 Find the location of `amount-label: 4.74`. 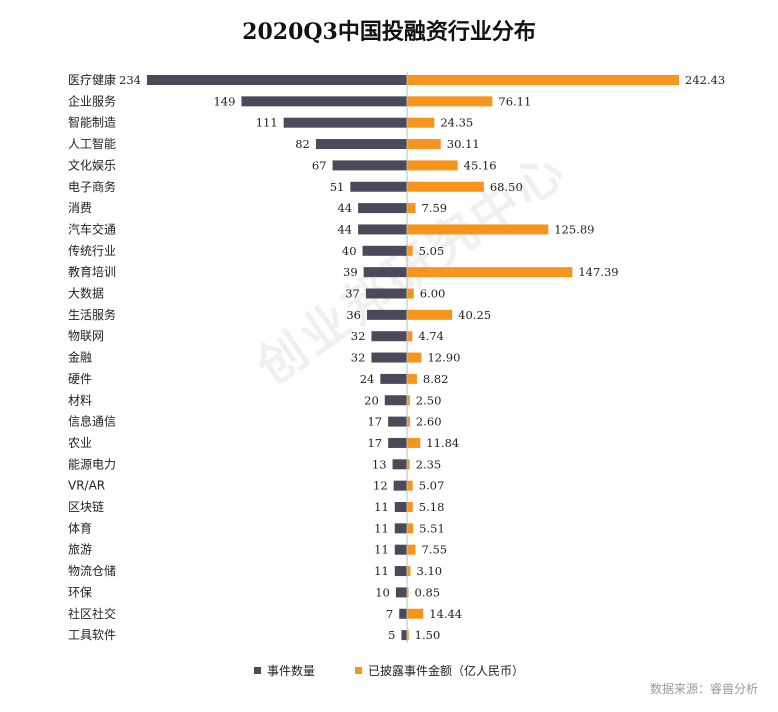

amount-label: 4.74 is located at coordinates (431, 336).